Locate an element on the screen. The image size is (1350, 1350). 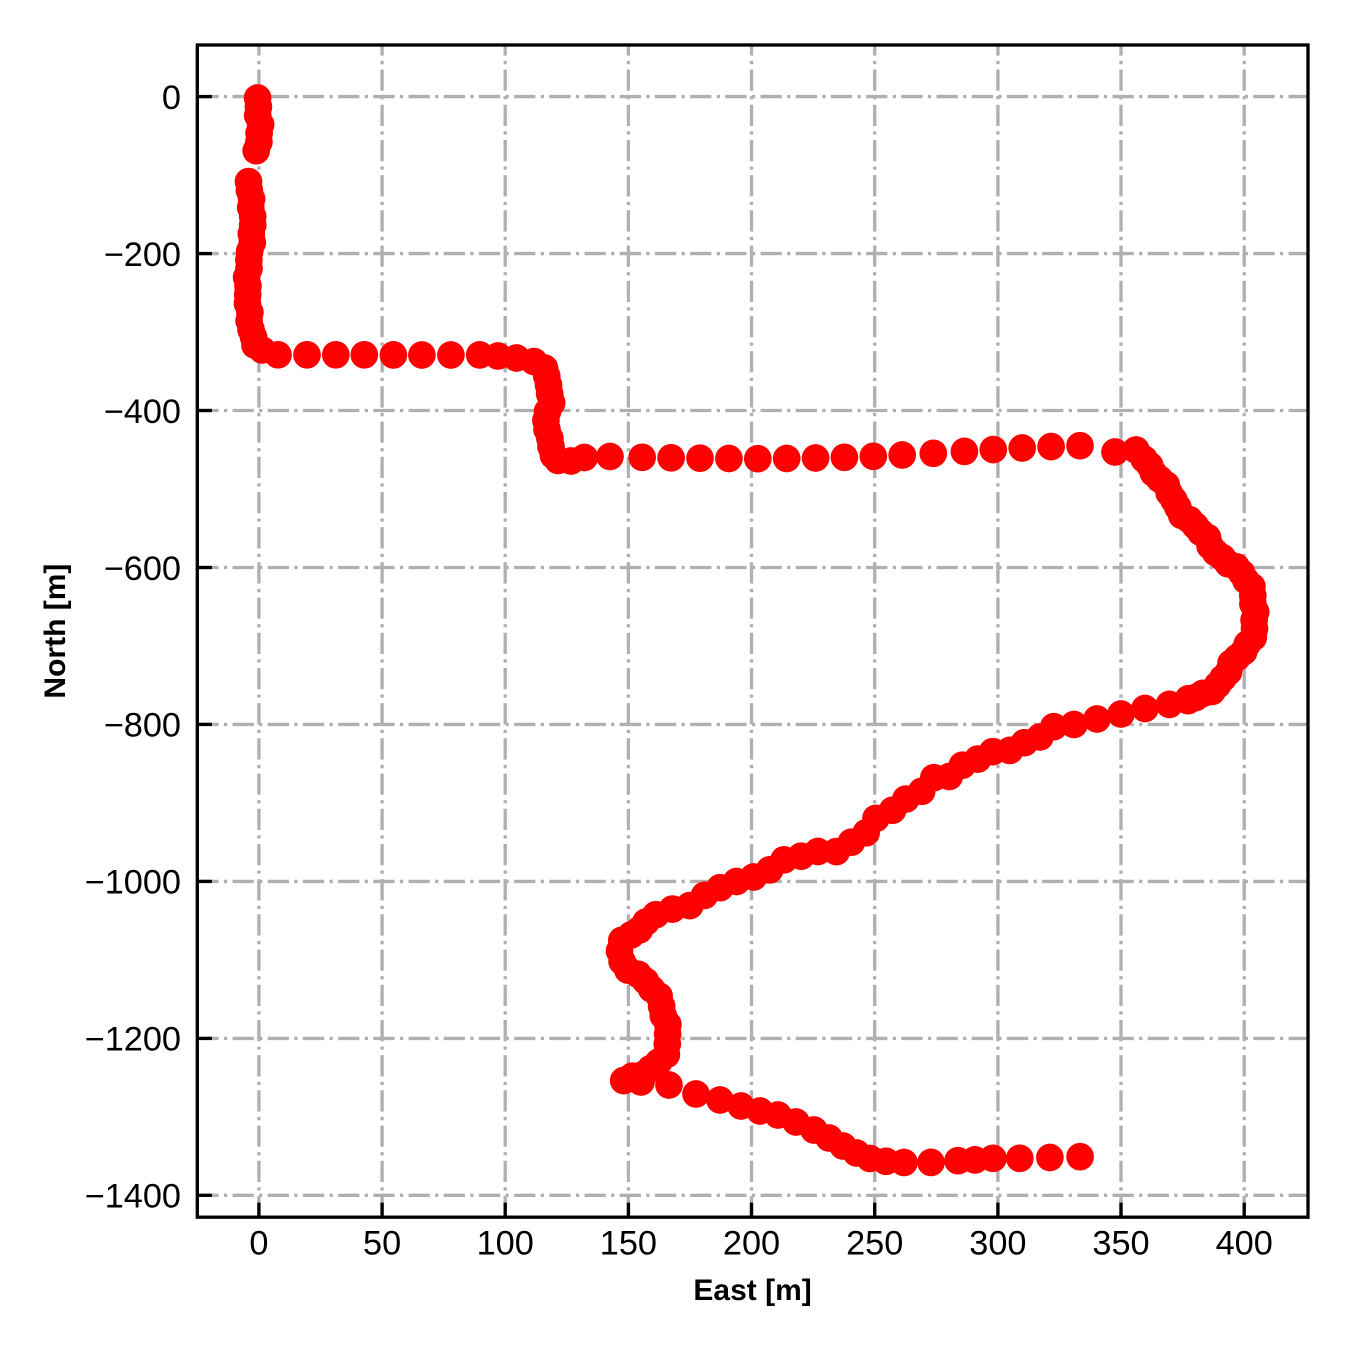
svg-text: −800 is located at coordinates (142, 726).